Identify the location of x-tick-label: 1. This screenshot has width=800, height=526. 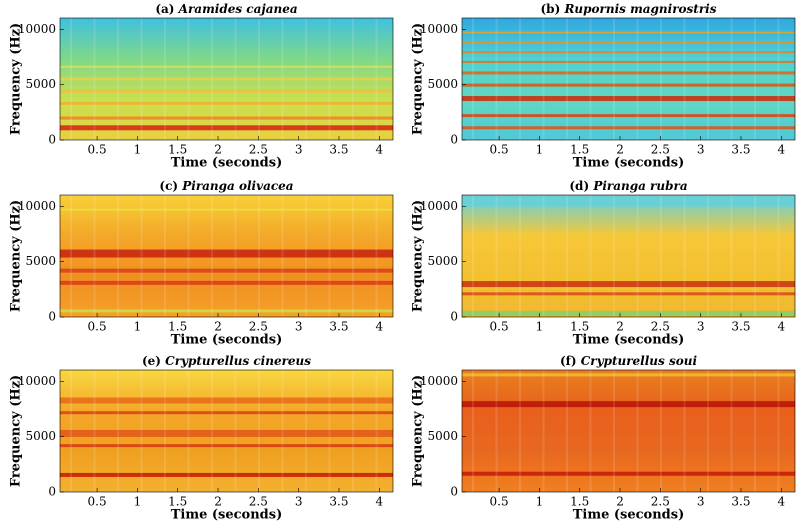
(540, 327).